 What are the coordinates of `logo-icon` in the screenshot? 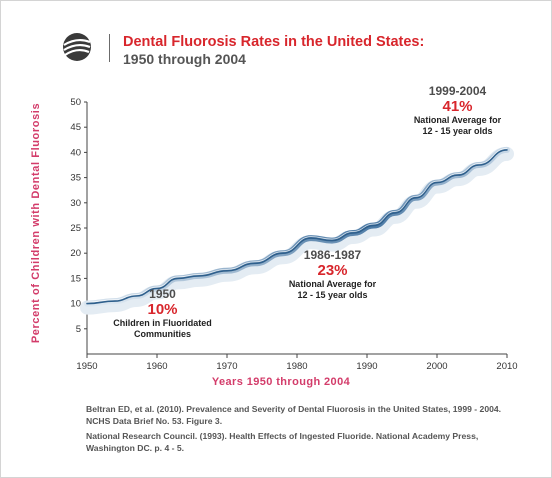 It's located at (77, 47).